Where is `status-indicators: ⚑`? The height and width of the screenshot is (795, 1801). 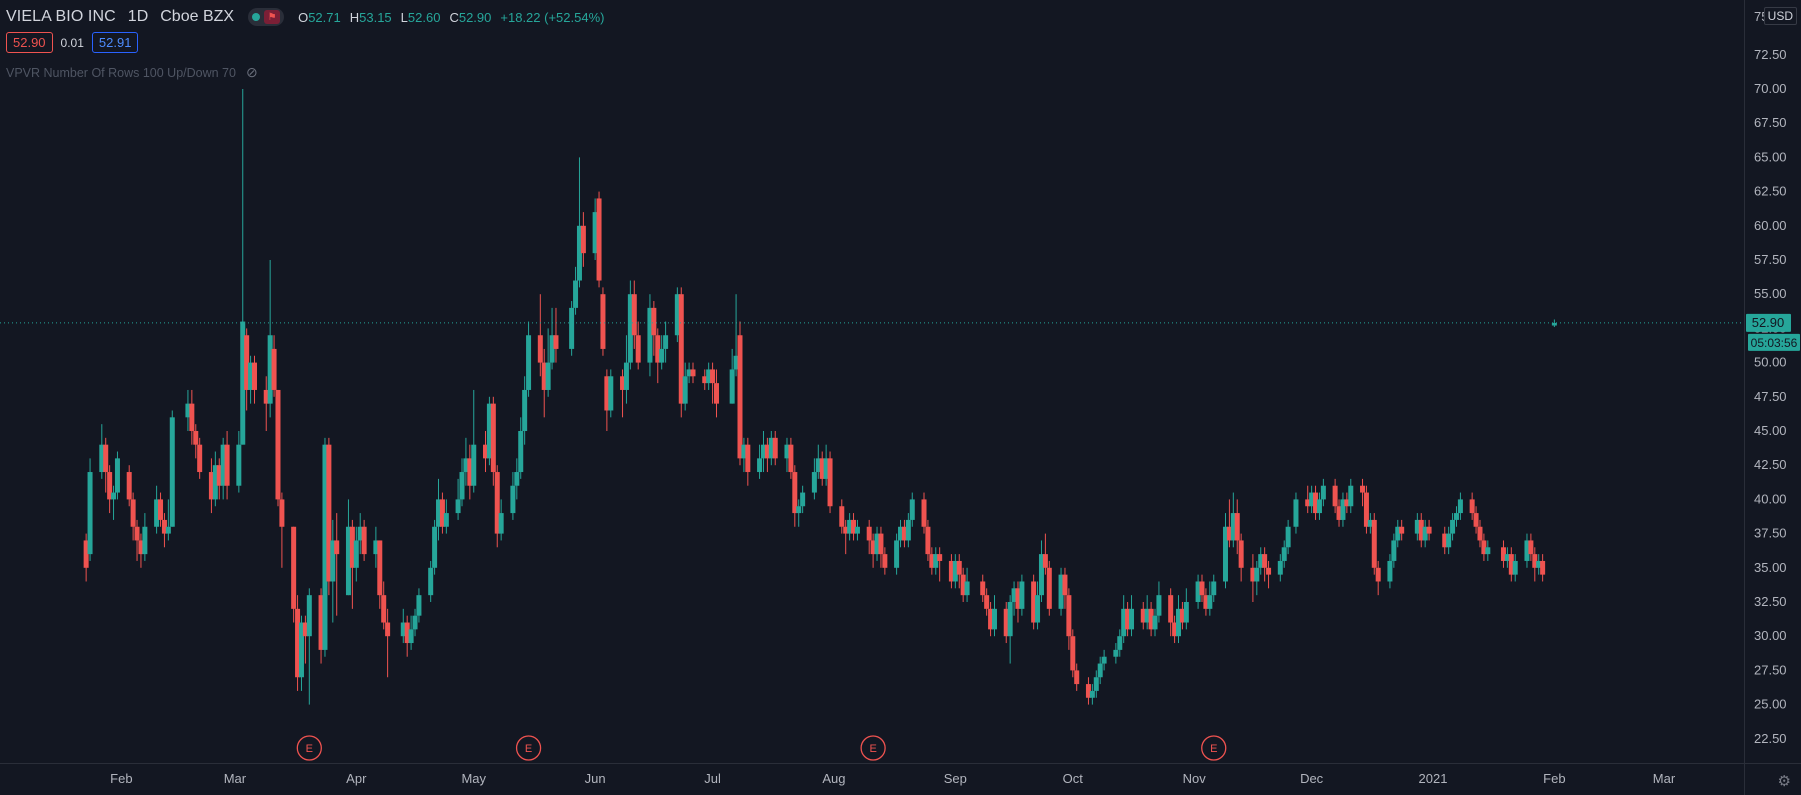
status-indicators: ⚑ is located at coordinates (266, 17).